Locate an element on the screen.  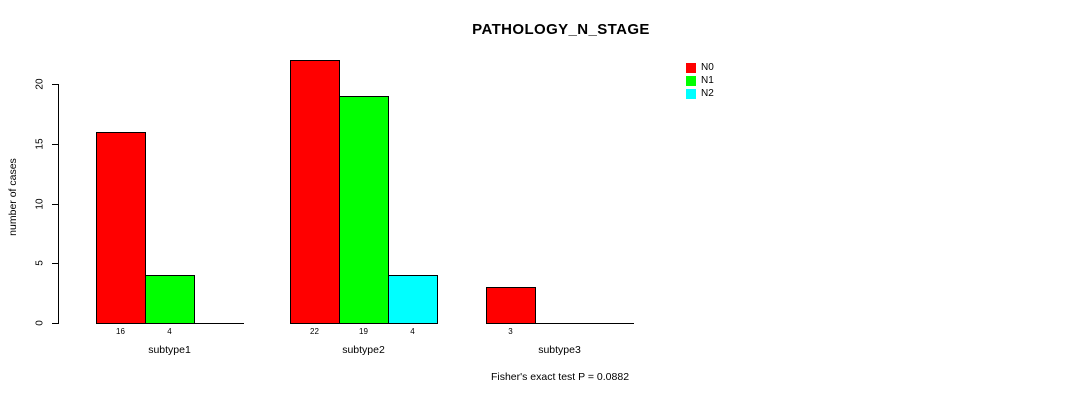
bar-subtype2-N0 is located at coordinates (315, 192).